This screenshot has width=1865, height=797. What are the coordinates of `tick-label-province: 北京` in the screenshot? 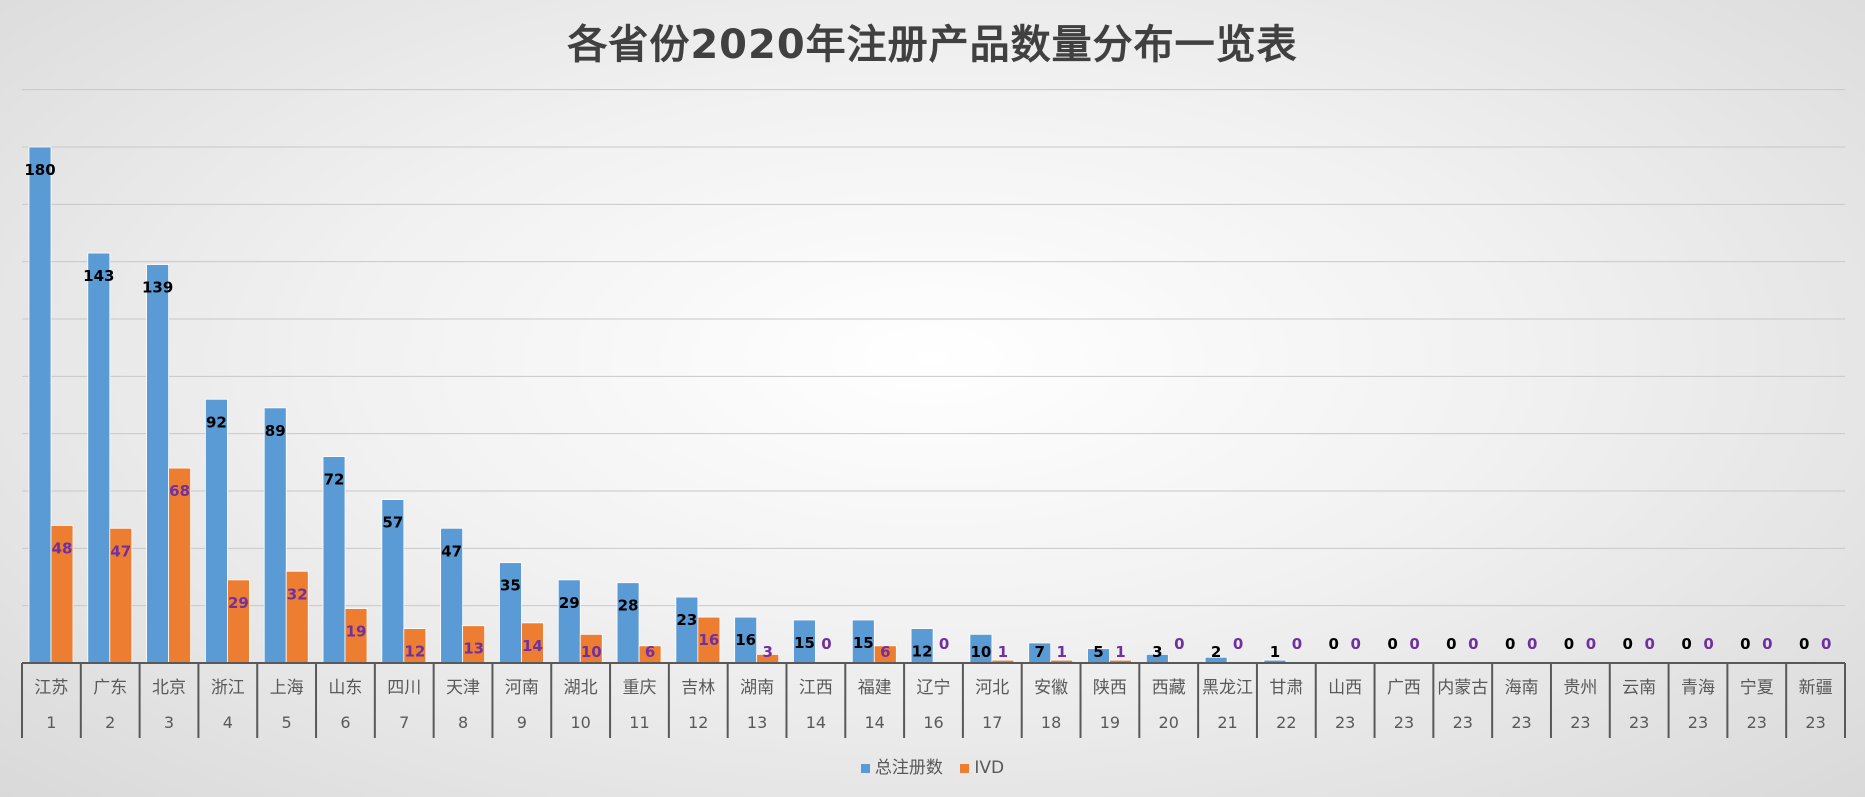 It's located at (169, 688).